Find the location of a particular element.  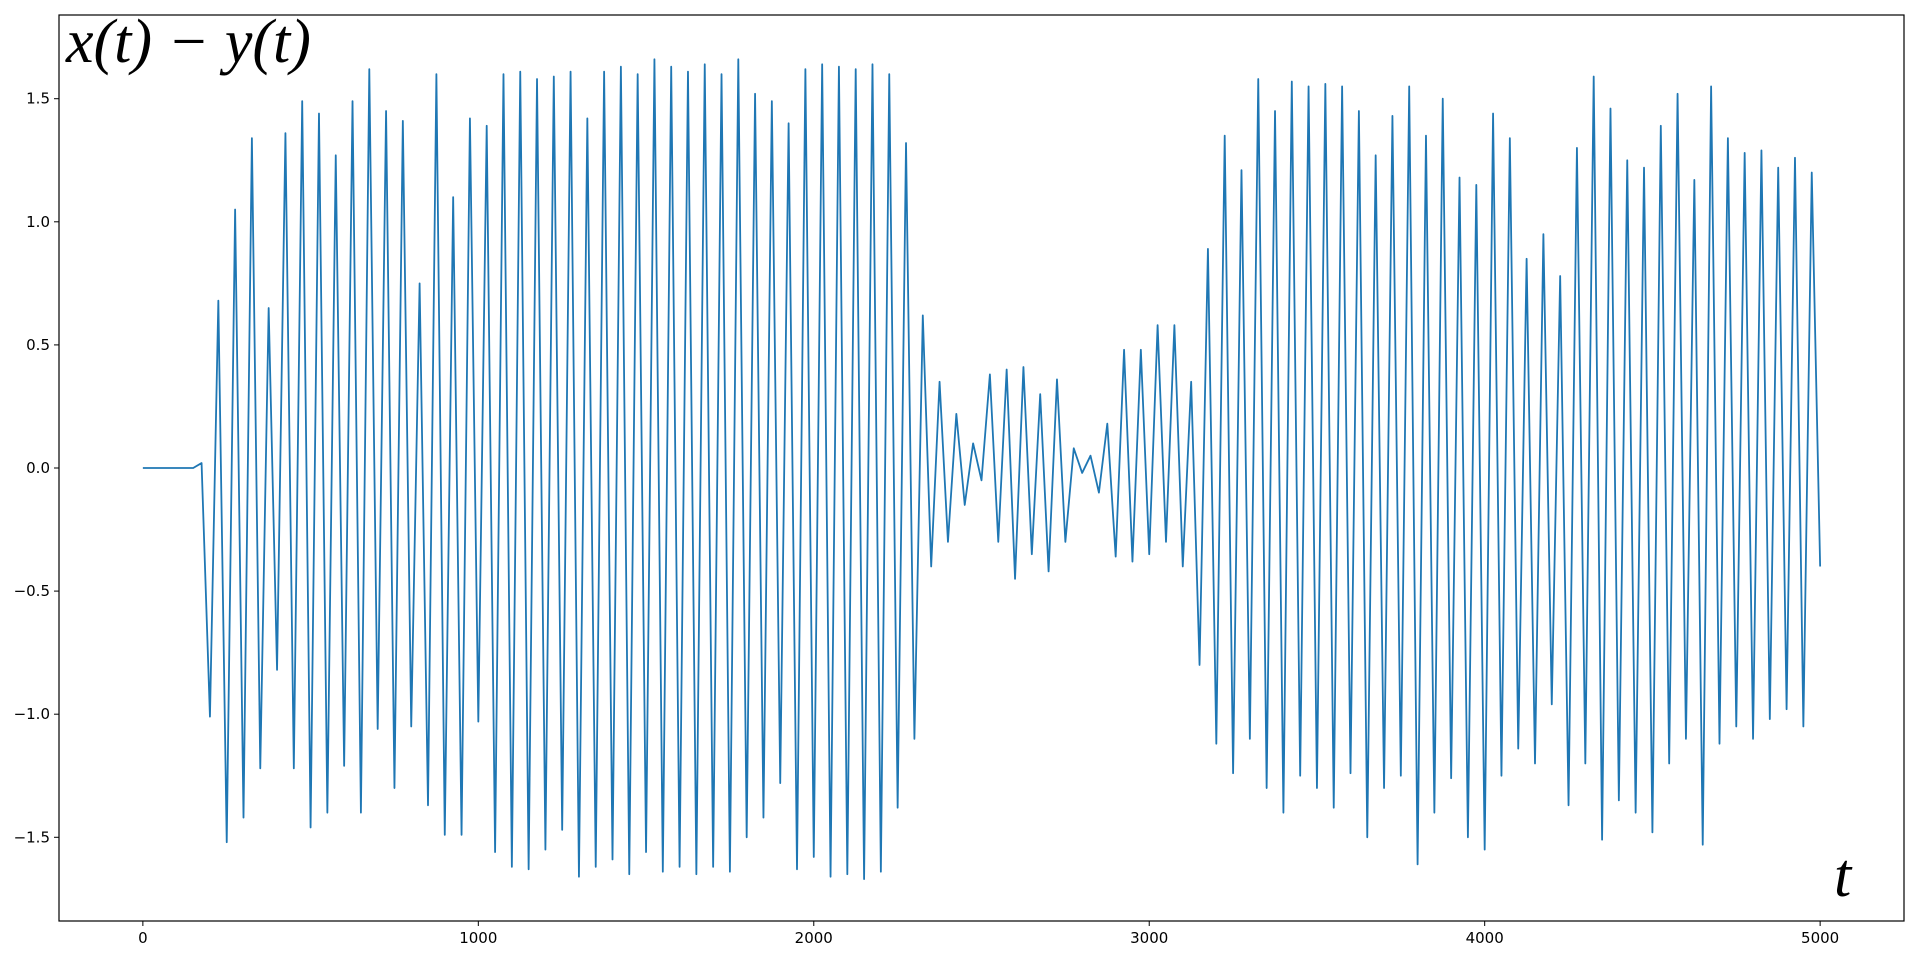

x-tick-label: 2000 is located at coordinates (814, 938).